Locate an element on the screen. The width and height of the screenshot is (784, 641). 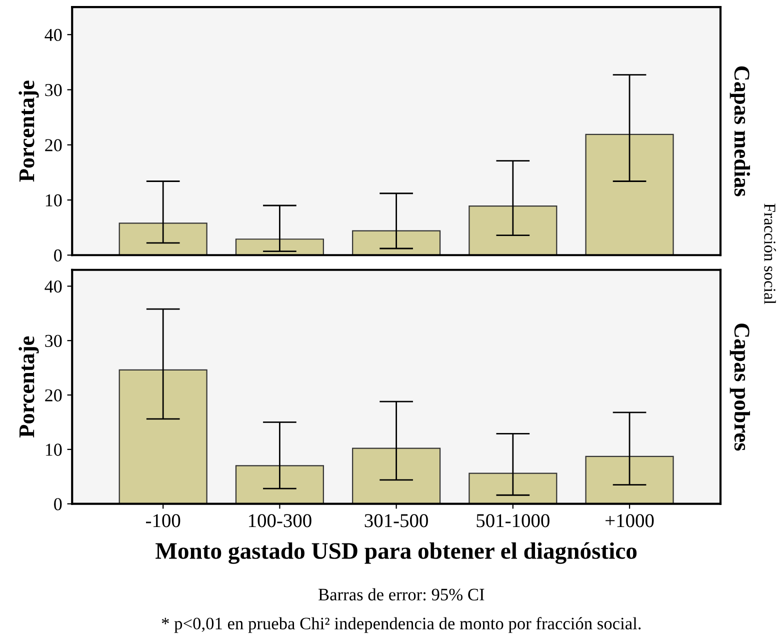
text: Fracción social is located at coordinates (770, 254).